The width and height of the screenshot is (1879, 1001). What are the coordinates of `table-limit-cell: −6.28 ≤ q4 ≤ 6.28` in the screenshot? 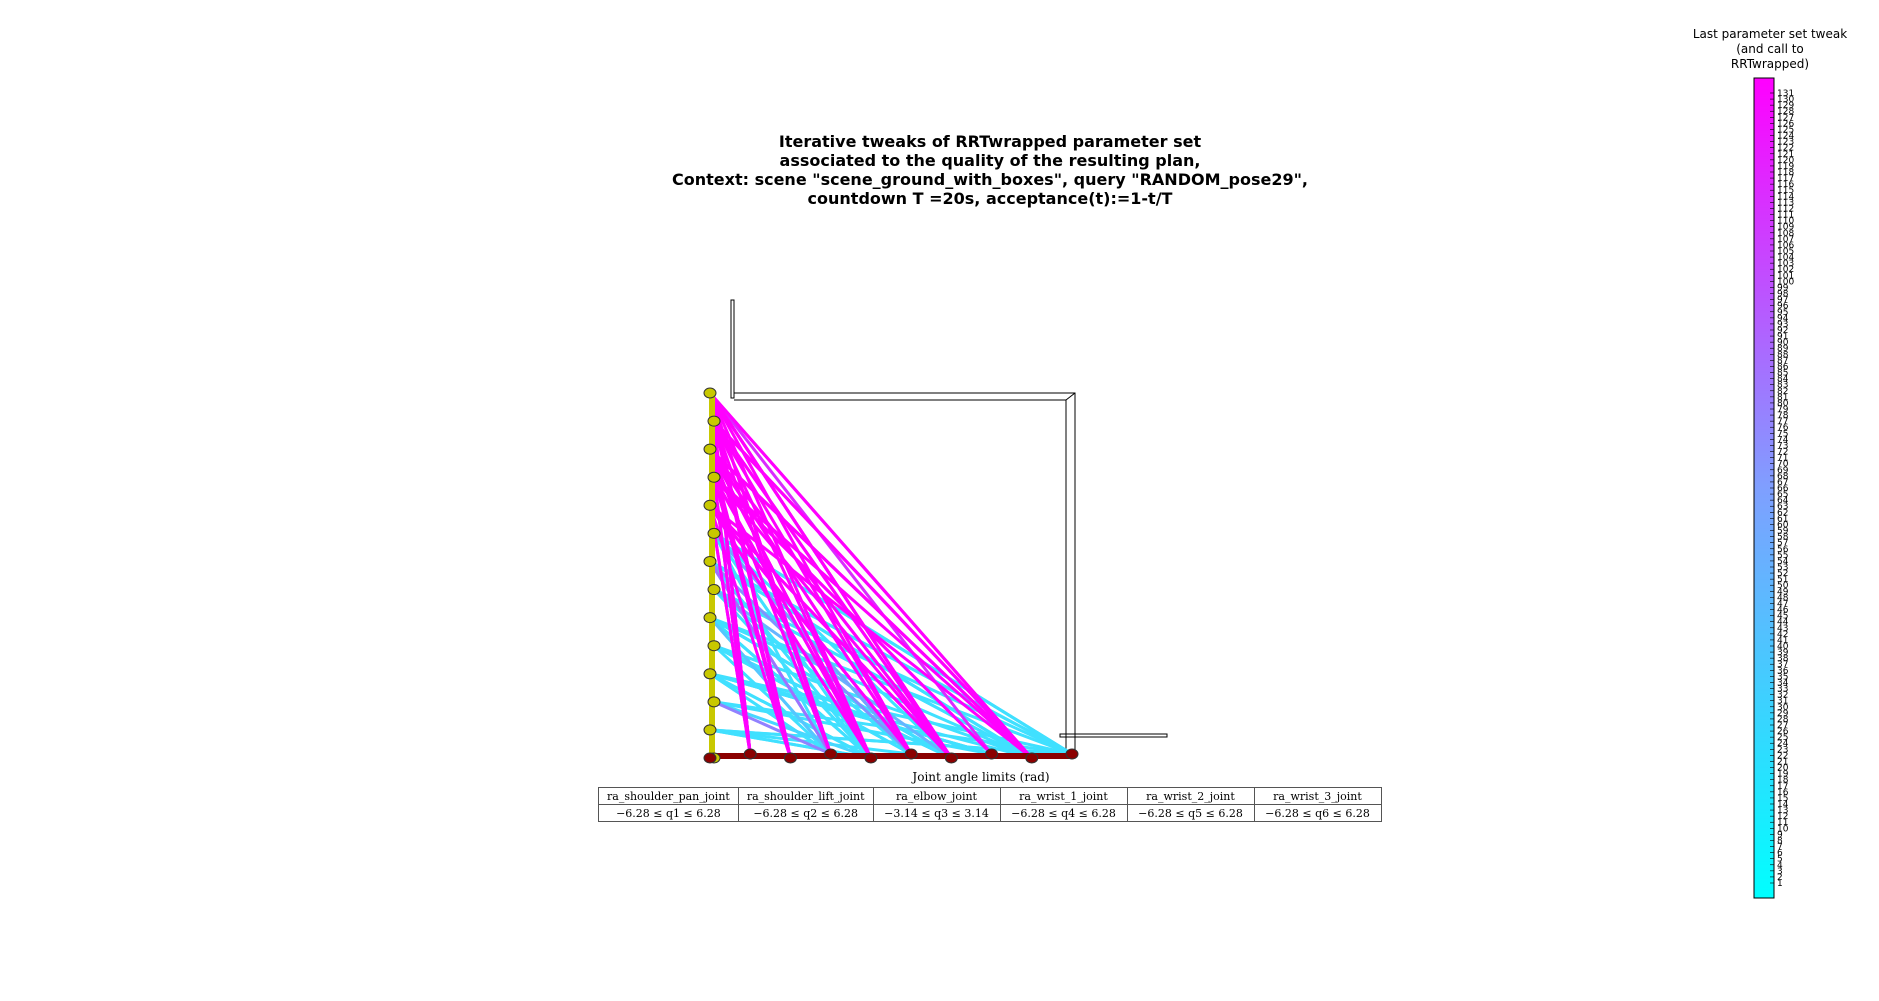 It's located at (1063, 813).